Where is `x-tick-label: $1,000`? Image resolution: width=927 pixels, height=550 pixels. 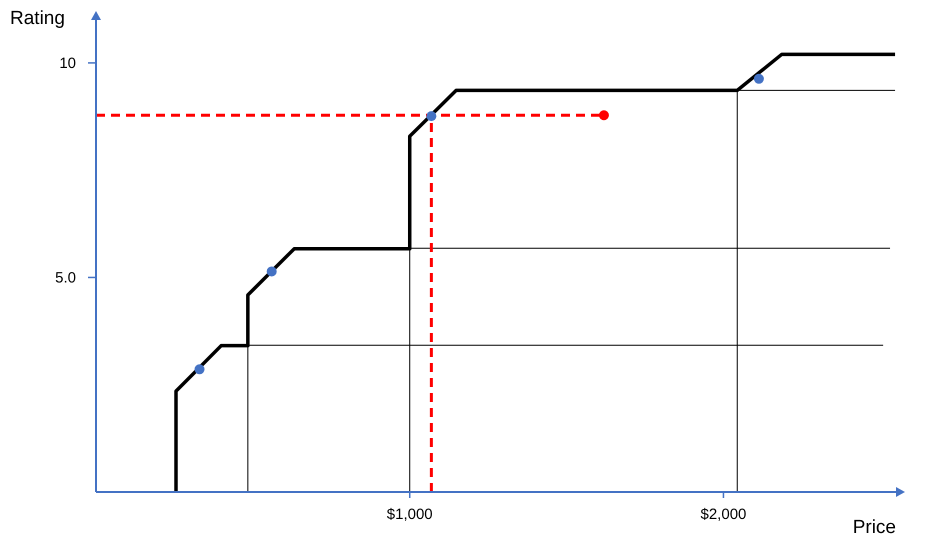 x-tick-label: $1,000 is located at coordinates (409, 514).